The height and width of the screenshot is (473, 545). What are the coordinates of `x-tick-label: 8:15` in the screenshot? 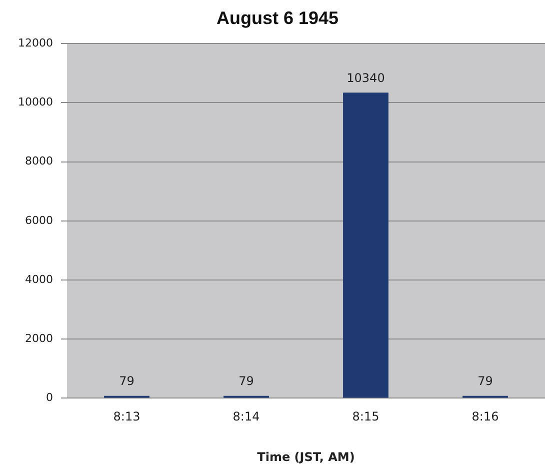 It's located at (366, 417).